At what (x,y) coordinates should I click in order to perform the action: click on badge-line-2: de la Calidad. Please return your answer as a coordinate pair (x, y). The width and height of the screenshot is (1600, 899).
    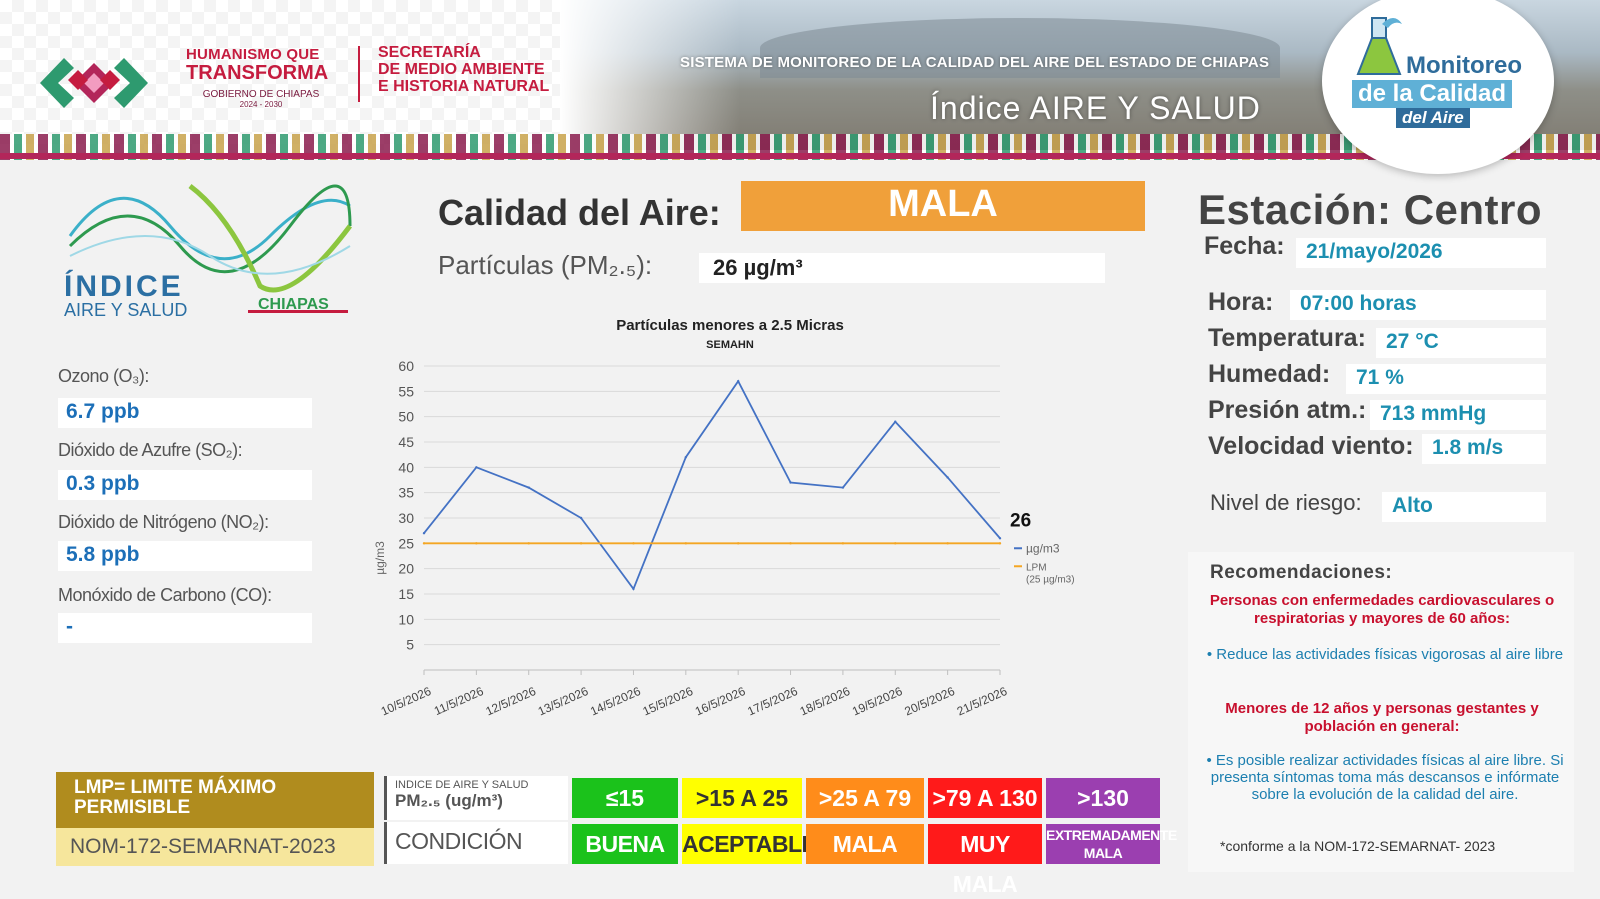
    Looking at the image, I should click on (1432, 94).